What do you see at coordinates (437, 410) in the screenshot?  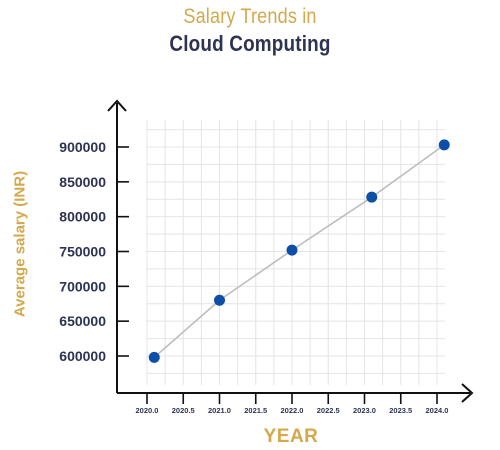 I see `x-tick-label: 2024.0` at bounding box center [437, 410].